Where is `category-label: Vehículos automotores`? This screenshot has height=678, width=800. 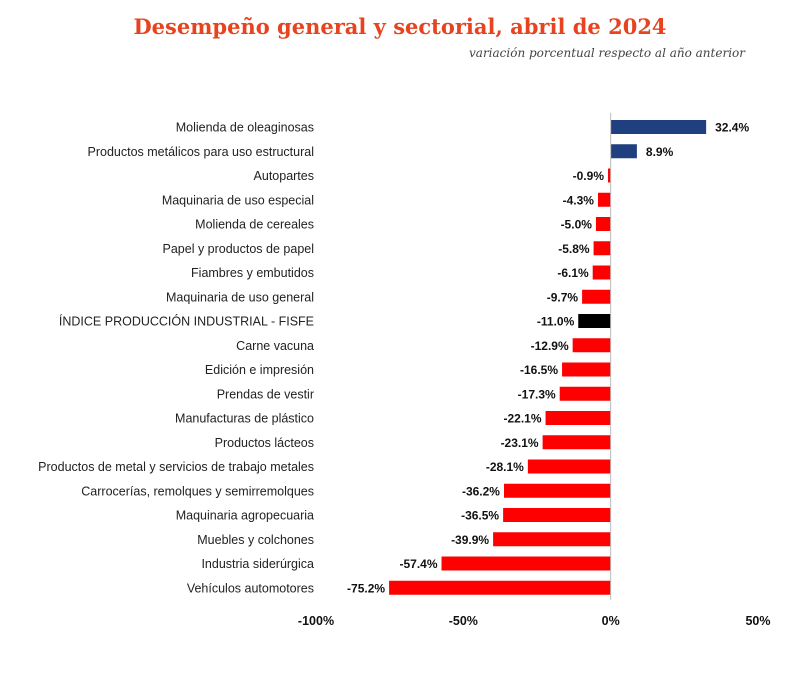
category-label: Vehículos automotores is located at coordinates (250, 588).